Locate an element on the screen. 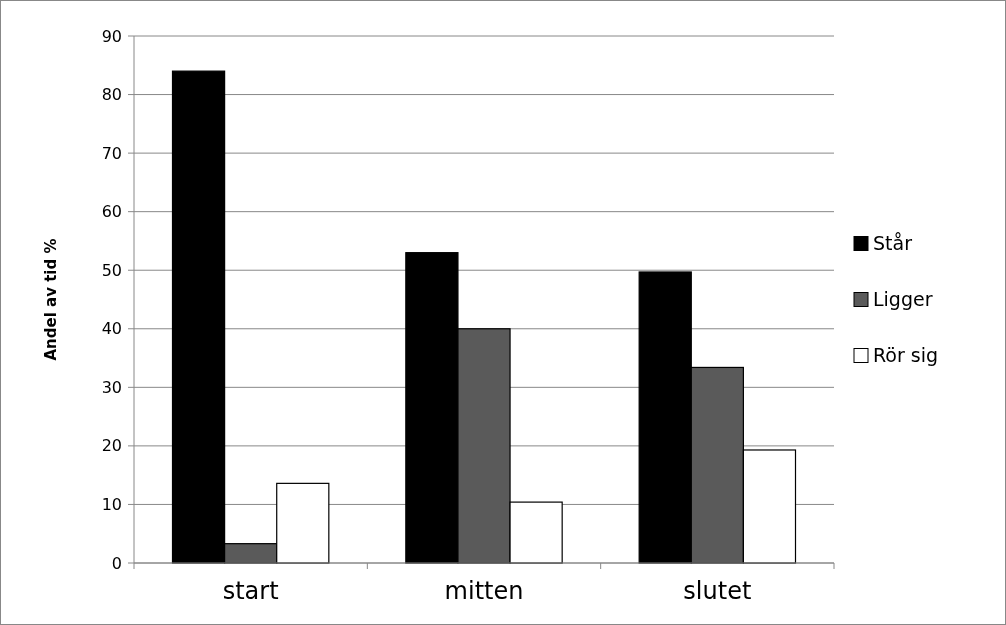 Image resolution: width=1006 pixels, height=625 pixels. legend-label: Rör sig is located at coordinates (906, 355).